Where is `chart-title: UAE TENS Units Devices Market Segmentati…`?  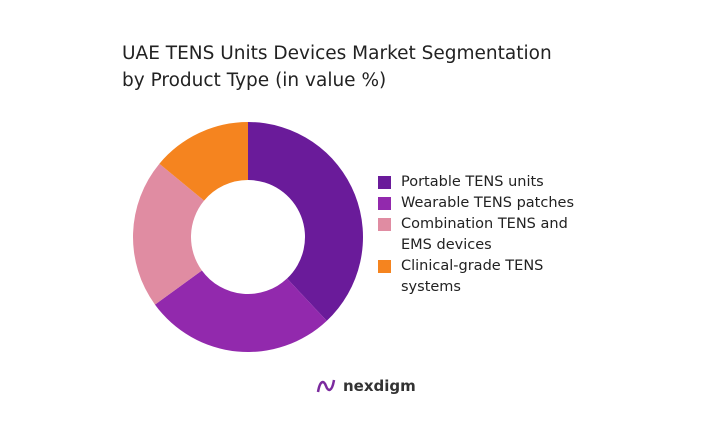 chart-title: UAE TENS Units Devices Market Segmentati… is located at coordinates (337, 67).